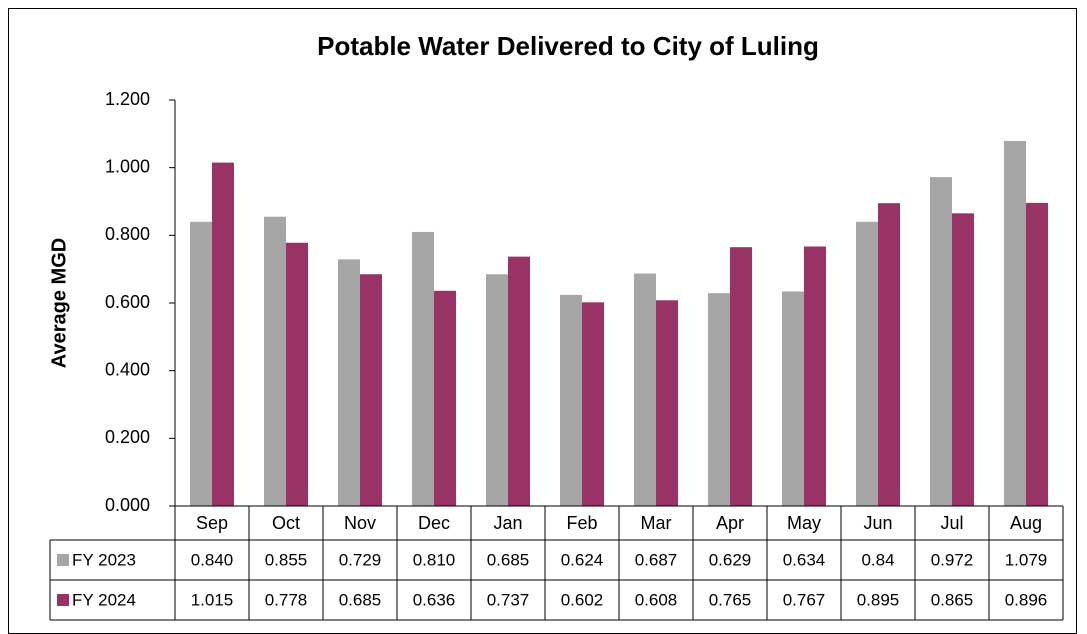 The width and height of the screenshot is (1087, 634). Describe the element at coordinates (104, 559) in the screenshot. I see `legend-label: FY 2023` at that location.